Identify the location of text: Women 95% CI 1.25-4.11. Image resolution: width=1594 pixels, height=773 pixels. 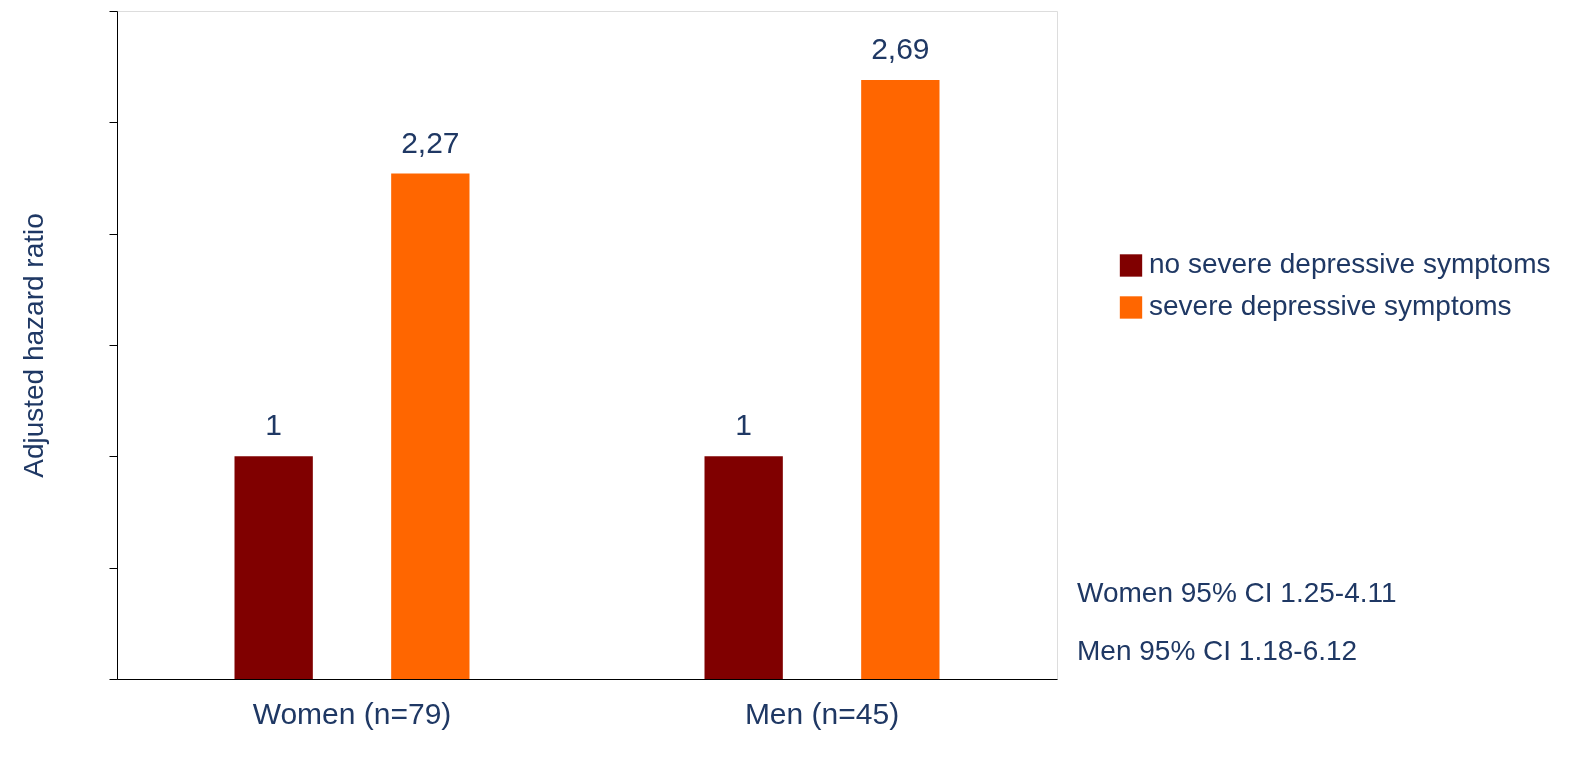
(1237, 592).